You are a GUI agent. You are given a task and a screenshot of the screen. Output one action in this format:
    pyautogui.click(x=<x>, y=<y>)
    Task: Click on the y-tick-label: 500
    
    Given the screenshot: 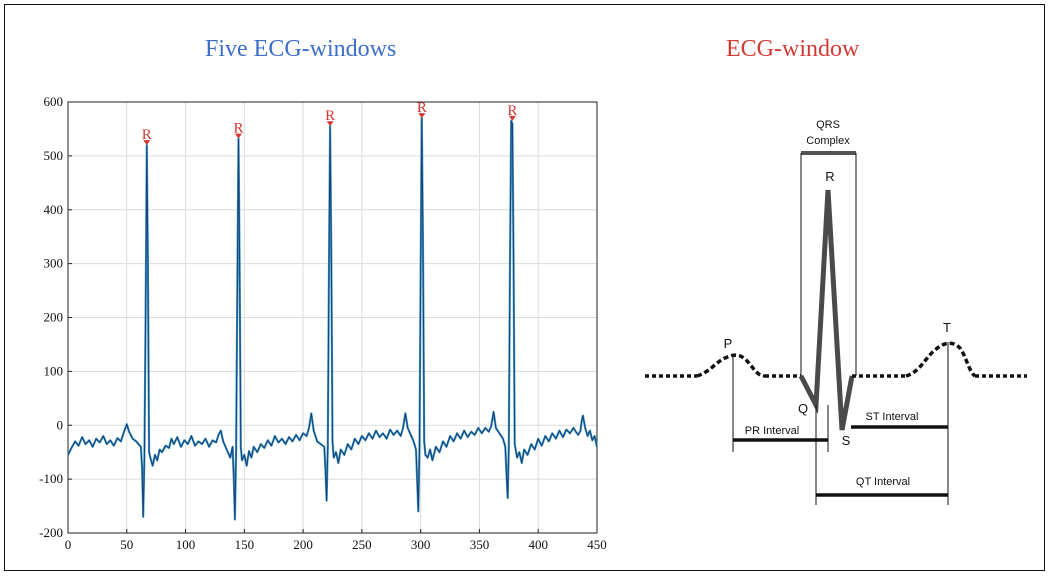 What is the action you would take?
    pyautogui.click(x=54, y=155)
    